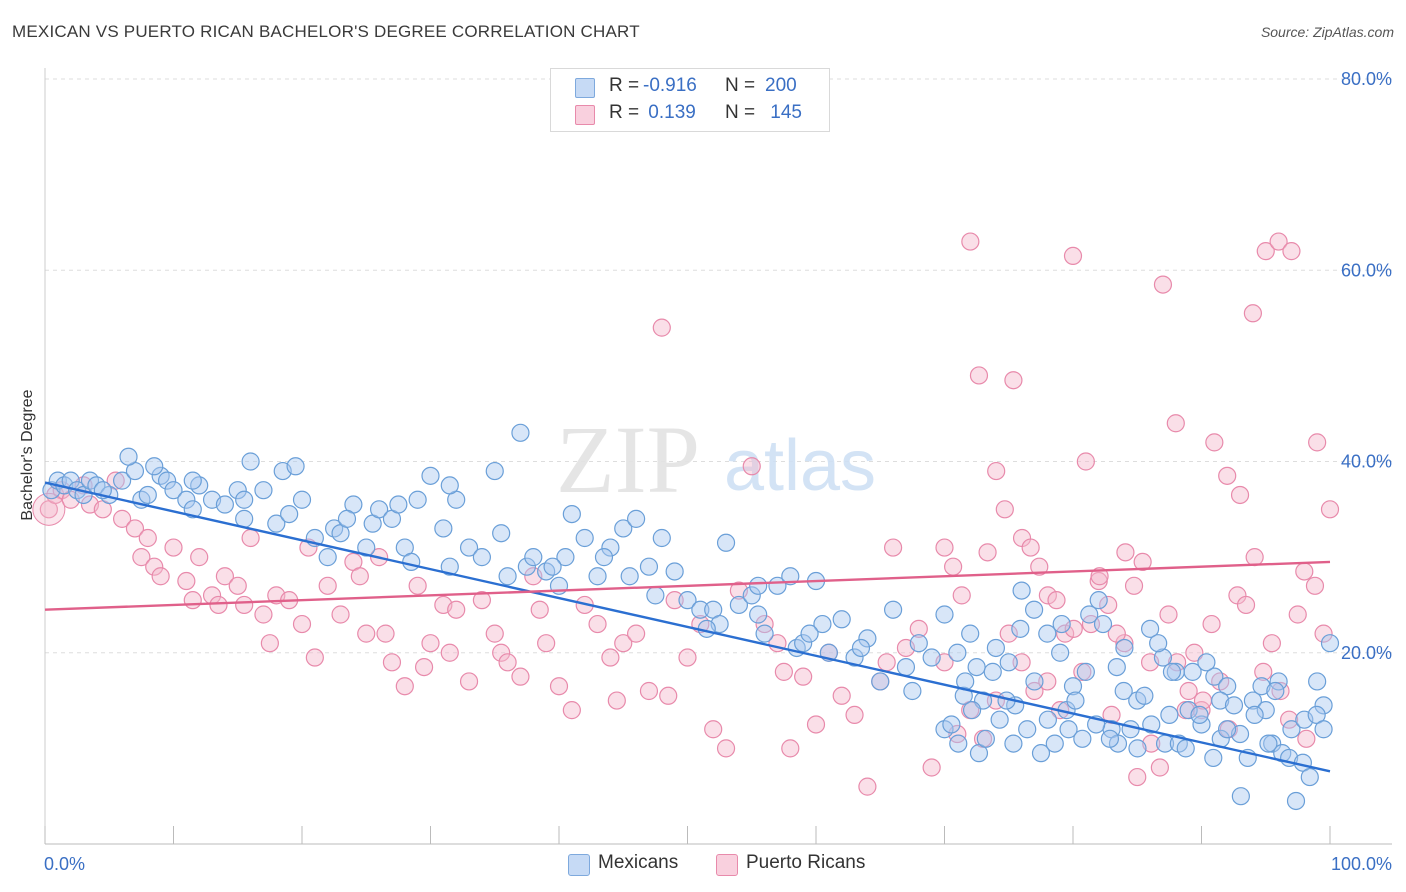  What do you see at coordinates (1366, 79) in the screenshot?
I see `y-tick-label: 80.0%` at bounding box center [1366, 79].